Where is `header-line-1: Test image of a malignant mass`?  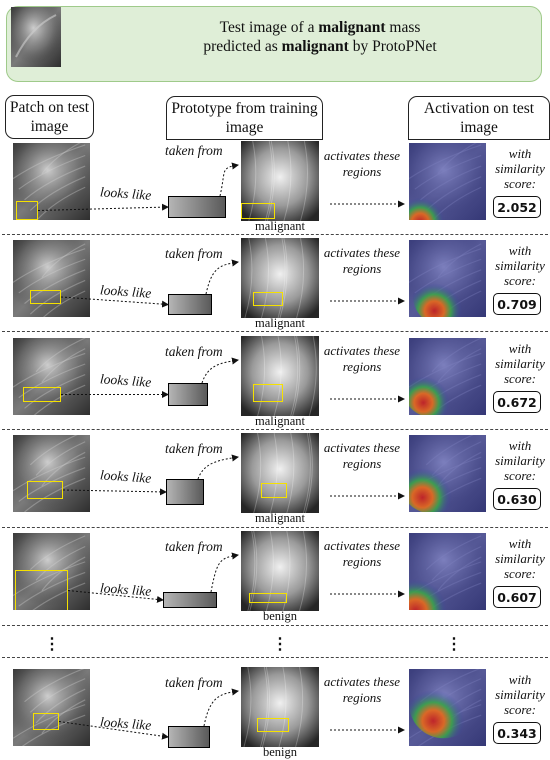 header-line-1: Test image of a malignant mass is located at coordinates (320, 27).